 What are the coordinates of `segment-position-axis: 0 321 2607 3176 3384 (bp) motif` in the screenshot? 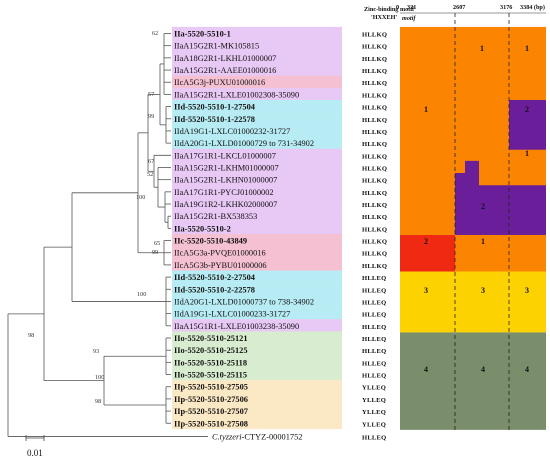 It's located at (471, 13).